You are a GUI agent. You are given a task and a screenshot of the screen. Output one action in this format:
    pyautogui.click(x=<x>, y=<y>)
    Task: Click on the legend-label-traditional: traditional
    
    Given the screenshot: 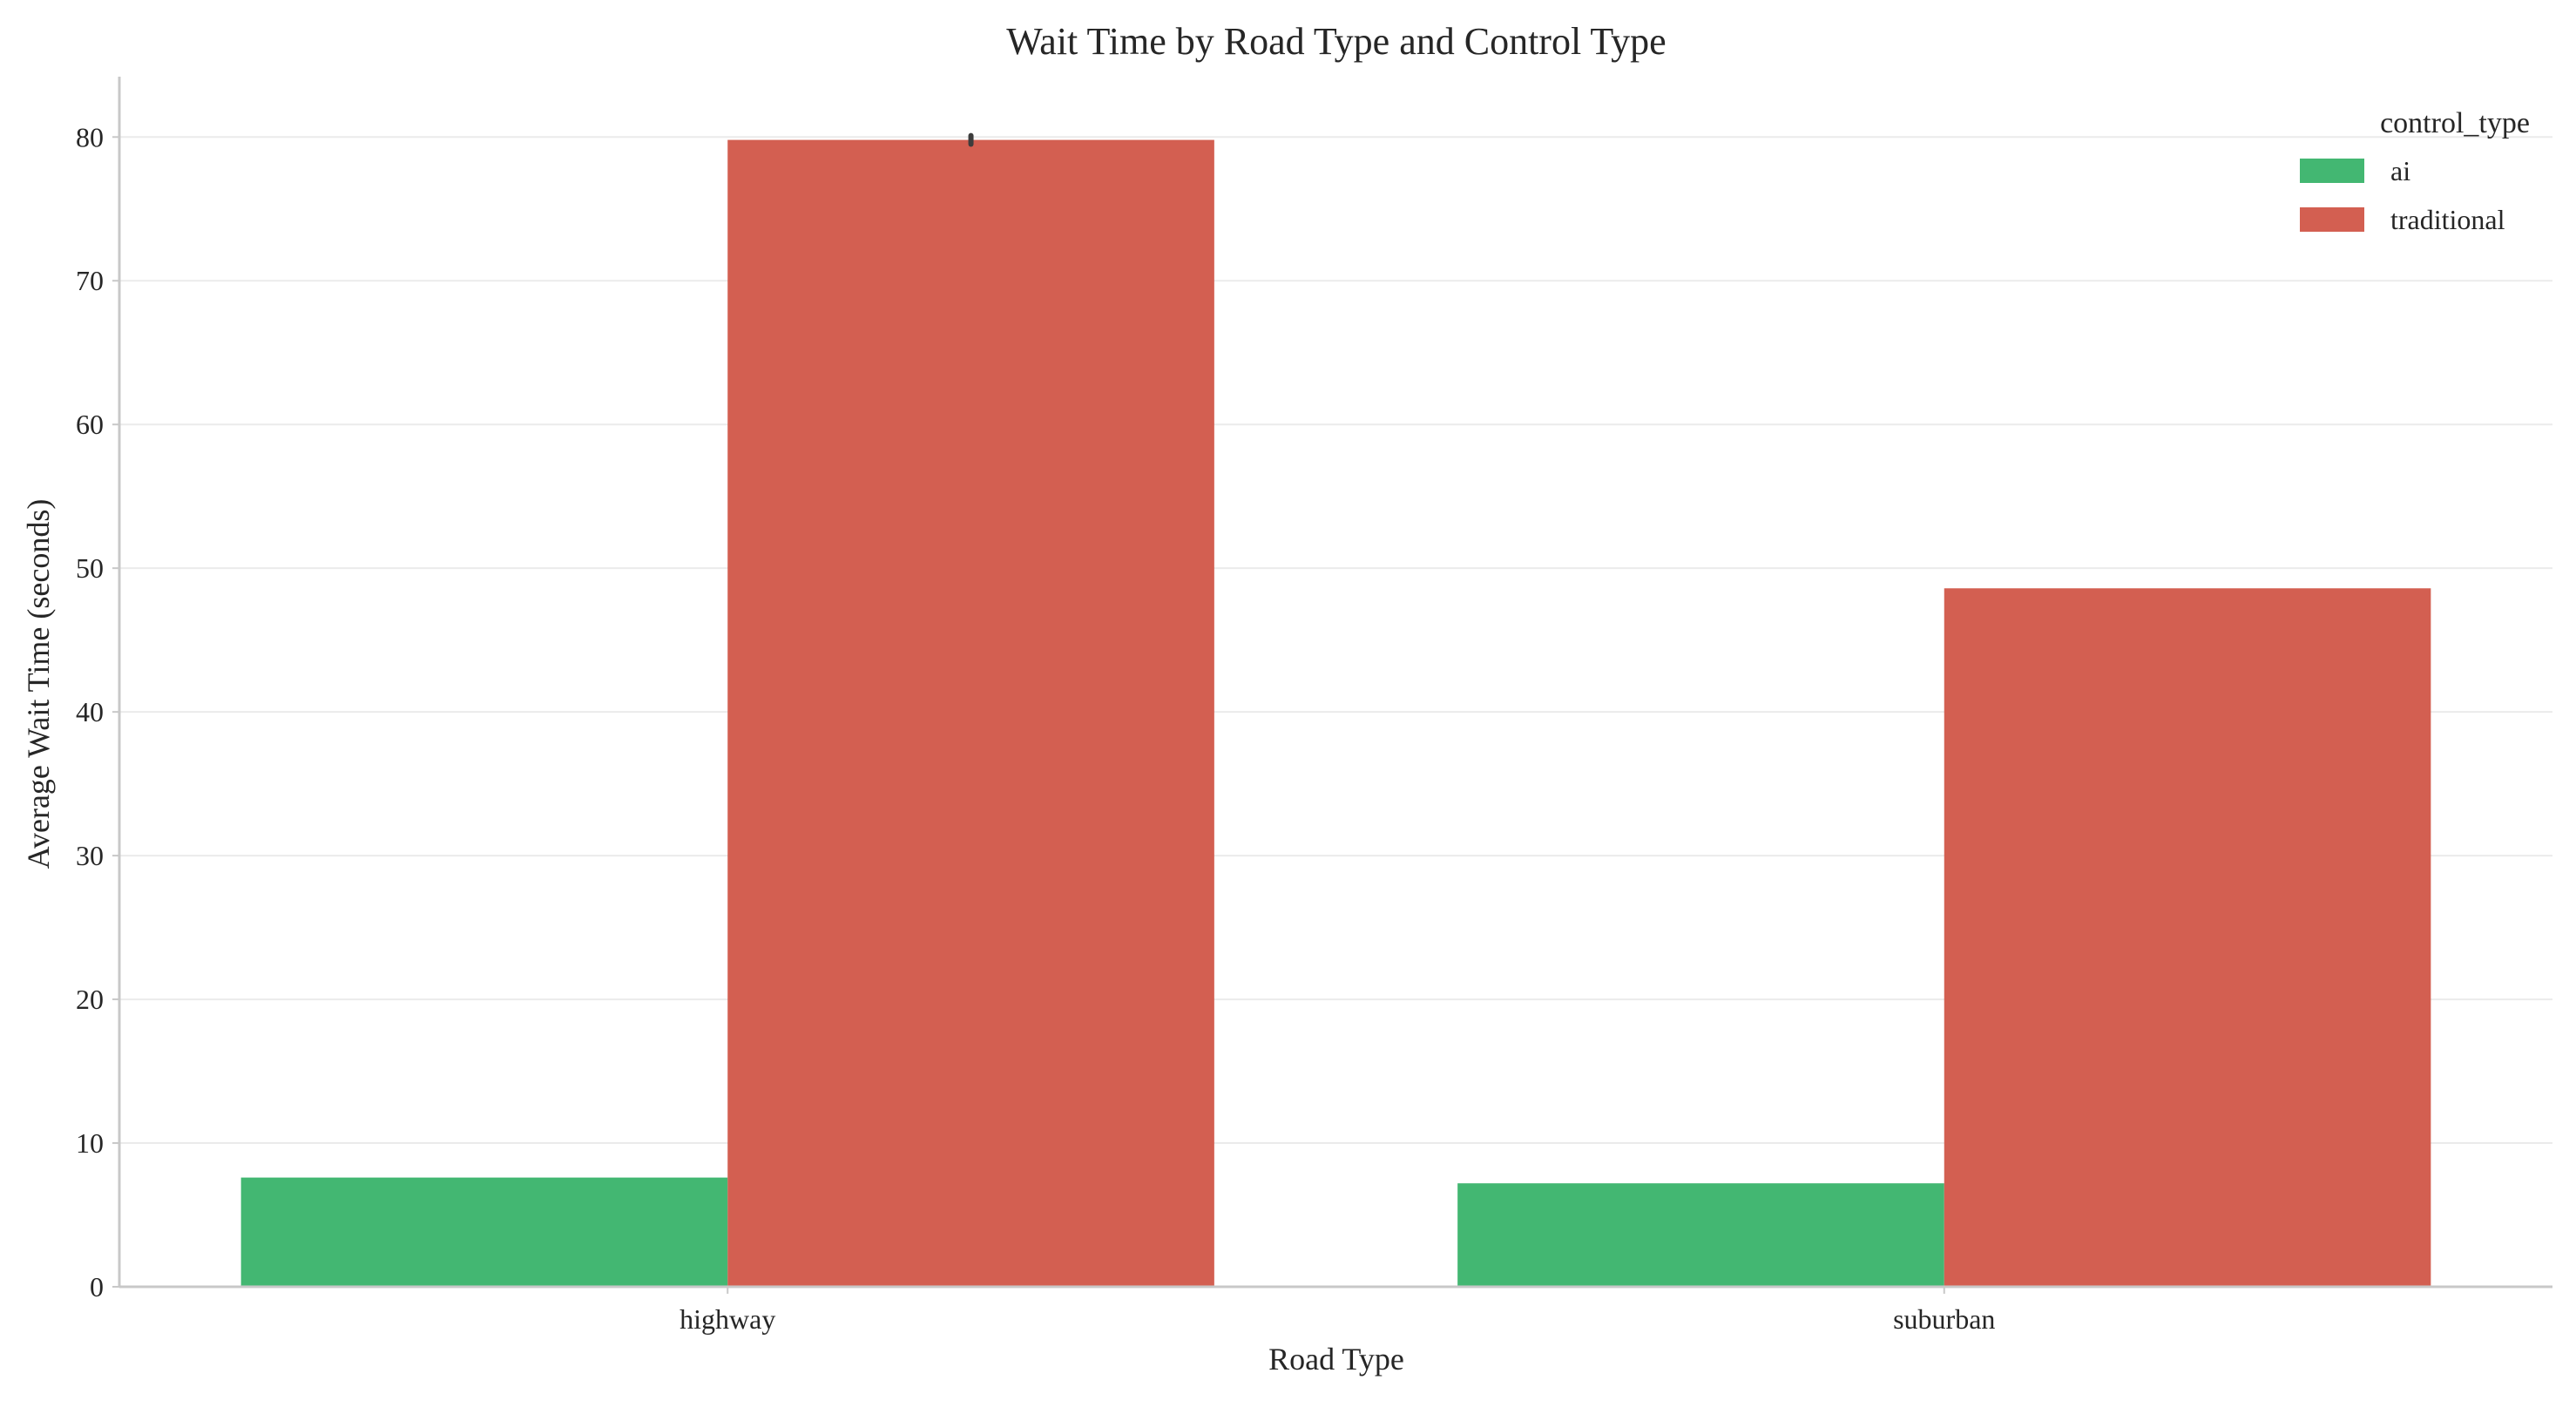 What is the action you would take?
    pyautogui.click(x=2447, y=219)
    